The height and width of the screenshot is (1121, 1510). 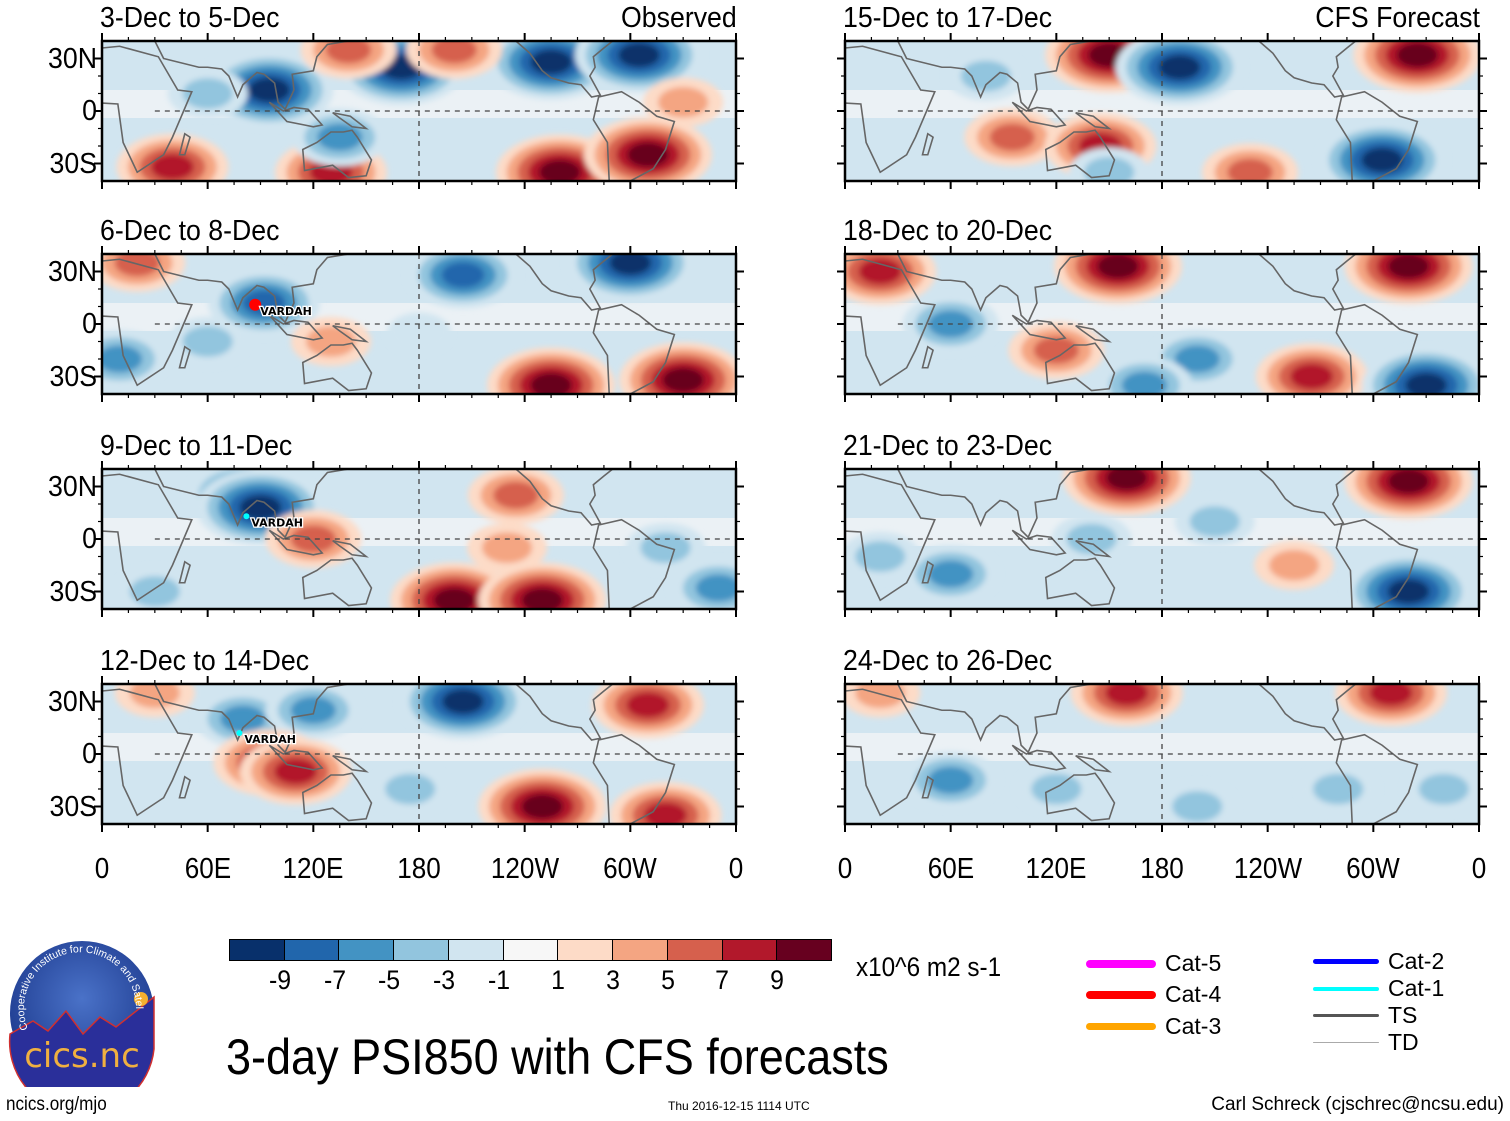 I want to click on colorbar, so click(x=530, y=950).